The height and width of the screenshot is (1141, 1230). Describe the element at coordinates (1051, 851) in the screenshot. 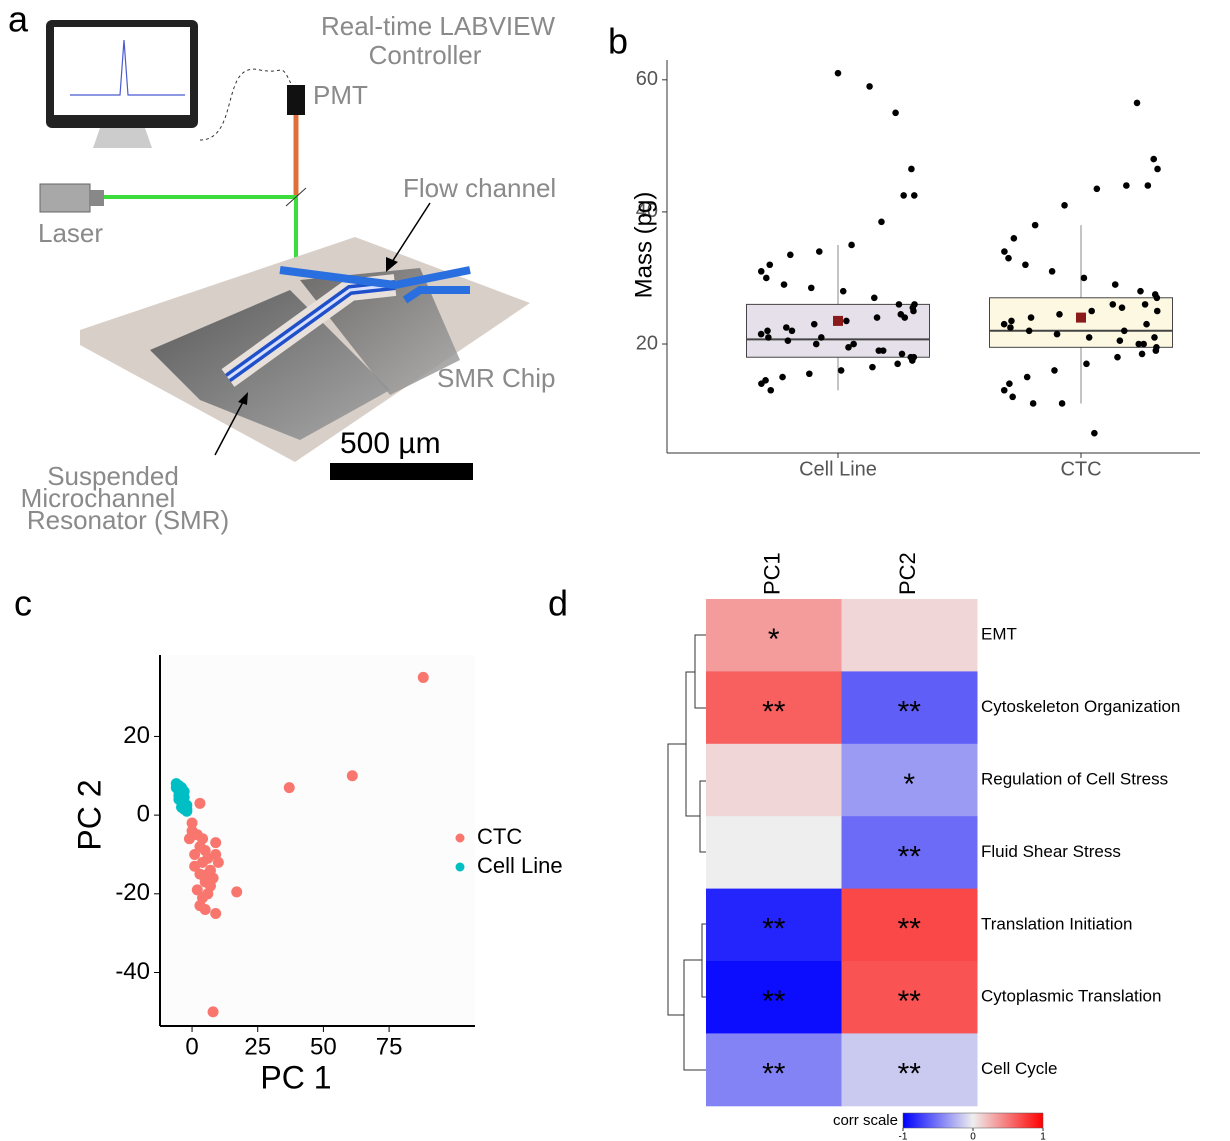

I see `row-label: Fluid Shear Stress` at that location.